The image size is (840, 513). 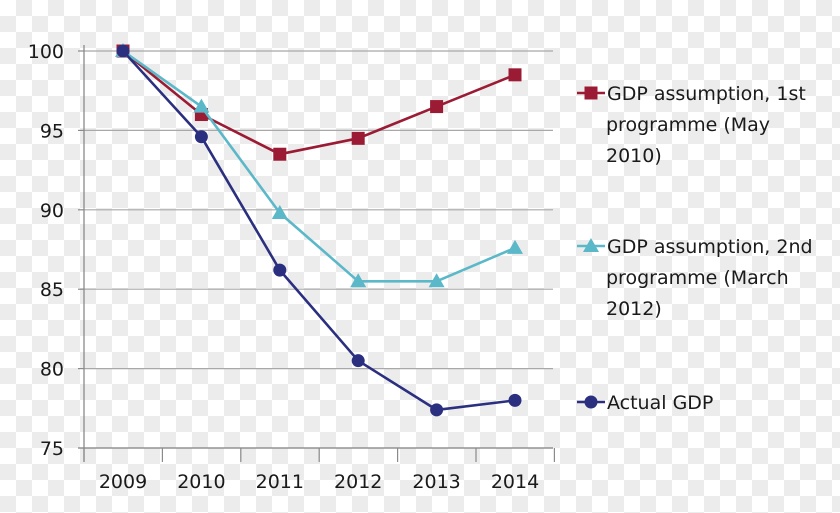 I want to click on legend-label: programme (March, so click(x=697, y=278).